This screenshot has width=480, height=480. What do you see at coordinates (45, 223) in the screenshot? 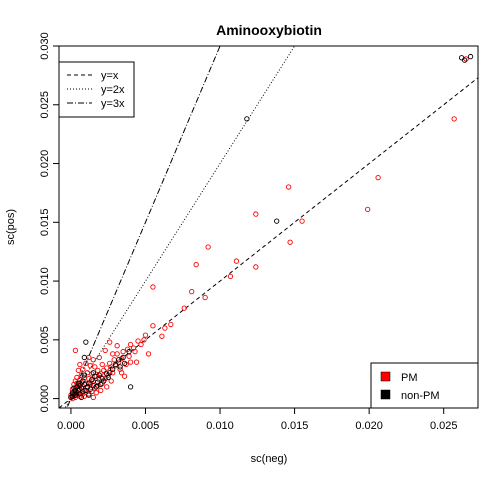
I see `y-tick-label: 0.015` at bounding box center [45, 223].